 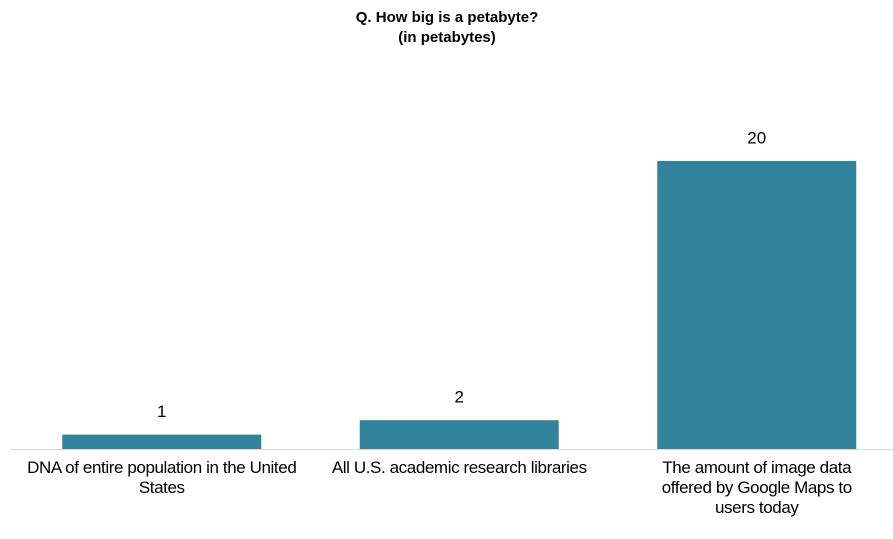 I want to click on chart-subtitle: (in petabytes), so click(x=447, y=37).